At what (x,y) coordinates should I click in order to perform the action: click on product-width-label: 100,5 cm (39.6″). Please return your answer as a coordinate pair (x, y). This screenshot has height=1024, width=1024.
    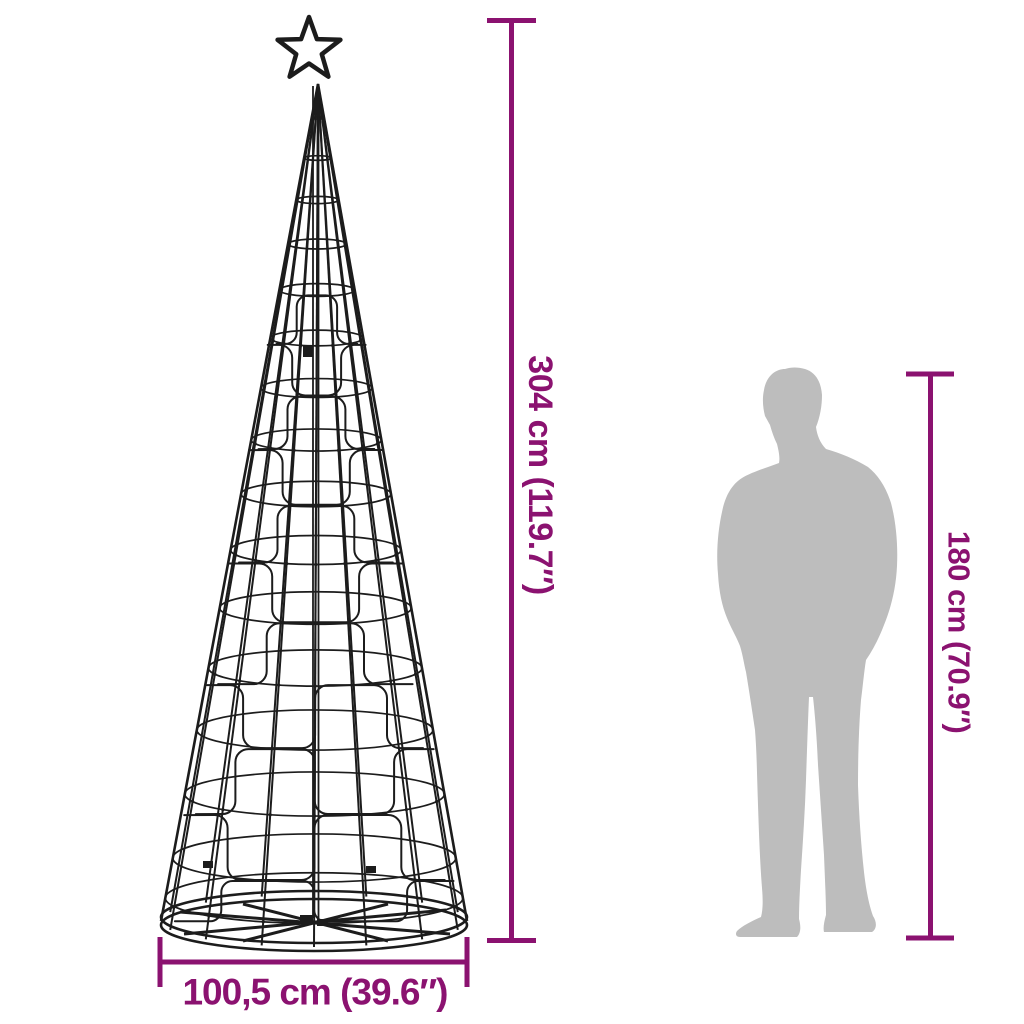
    Looking at the image, I should click on (314, 992).